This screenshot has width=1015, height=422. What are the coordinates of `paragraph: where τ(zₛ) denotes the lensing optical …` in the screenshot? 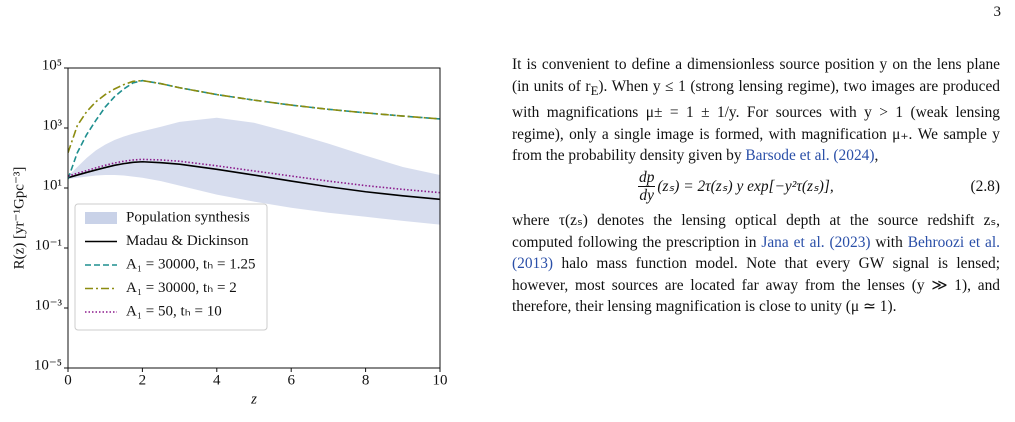 It's located at (756, 264).